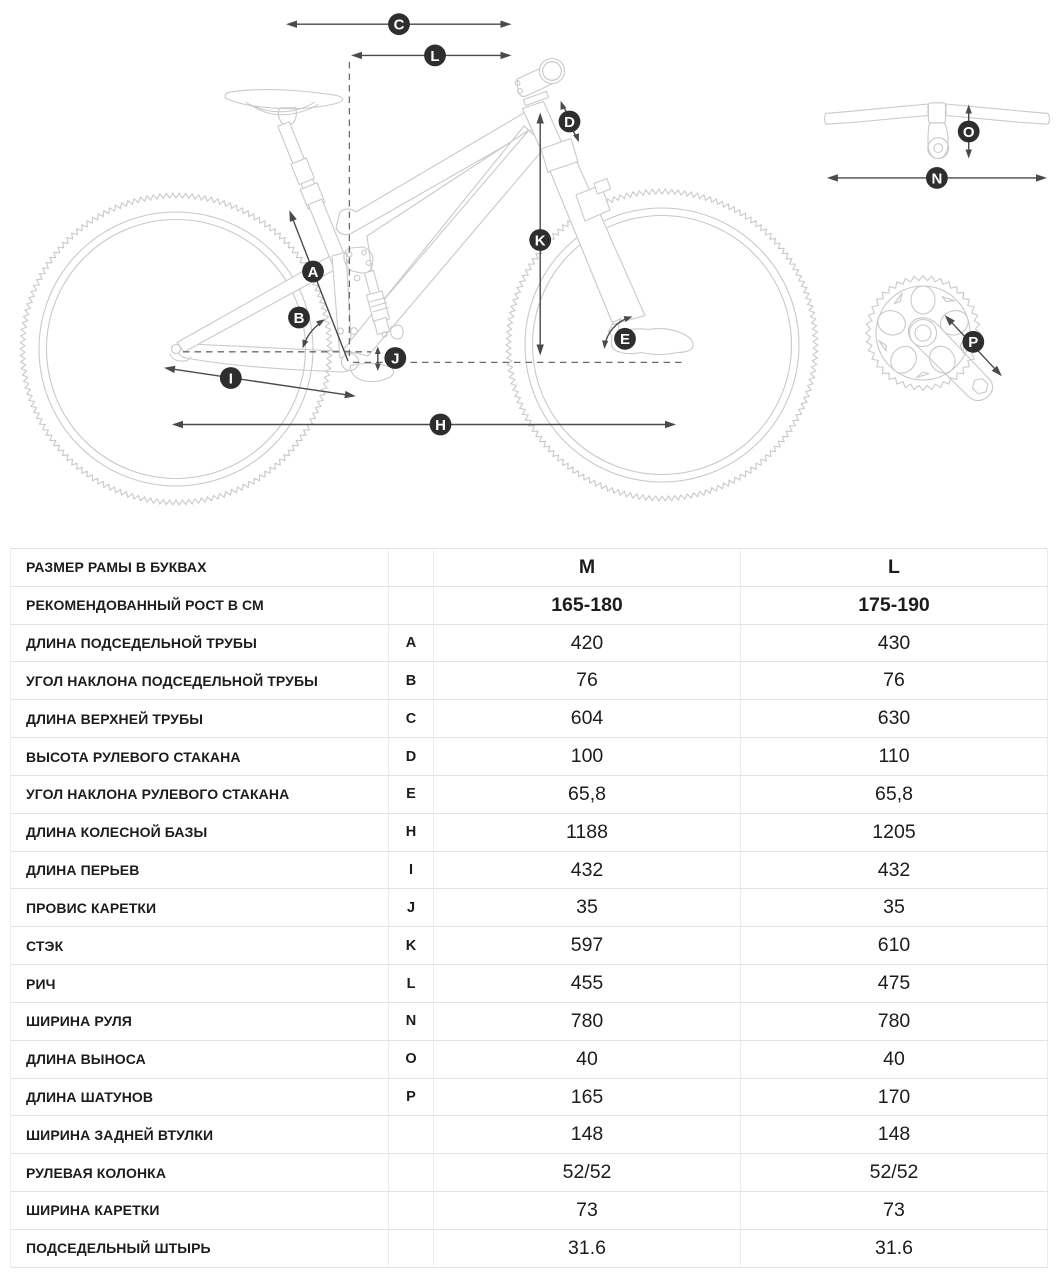 Image resolution: width=1059 pixels, height=1280 pixels. What do you see at coordinates (395, 358) in the screenshot?
I see `svg-text: J` at bounding box center [395, 358].